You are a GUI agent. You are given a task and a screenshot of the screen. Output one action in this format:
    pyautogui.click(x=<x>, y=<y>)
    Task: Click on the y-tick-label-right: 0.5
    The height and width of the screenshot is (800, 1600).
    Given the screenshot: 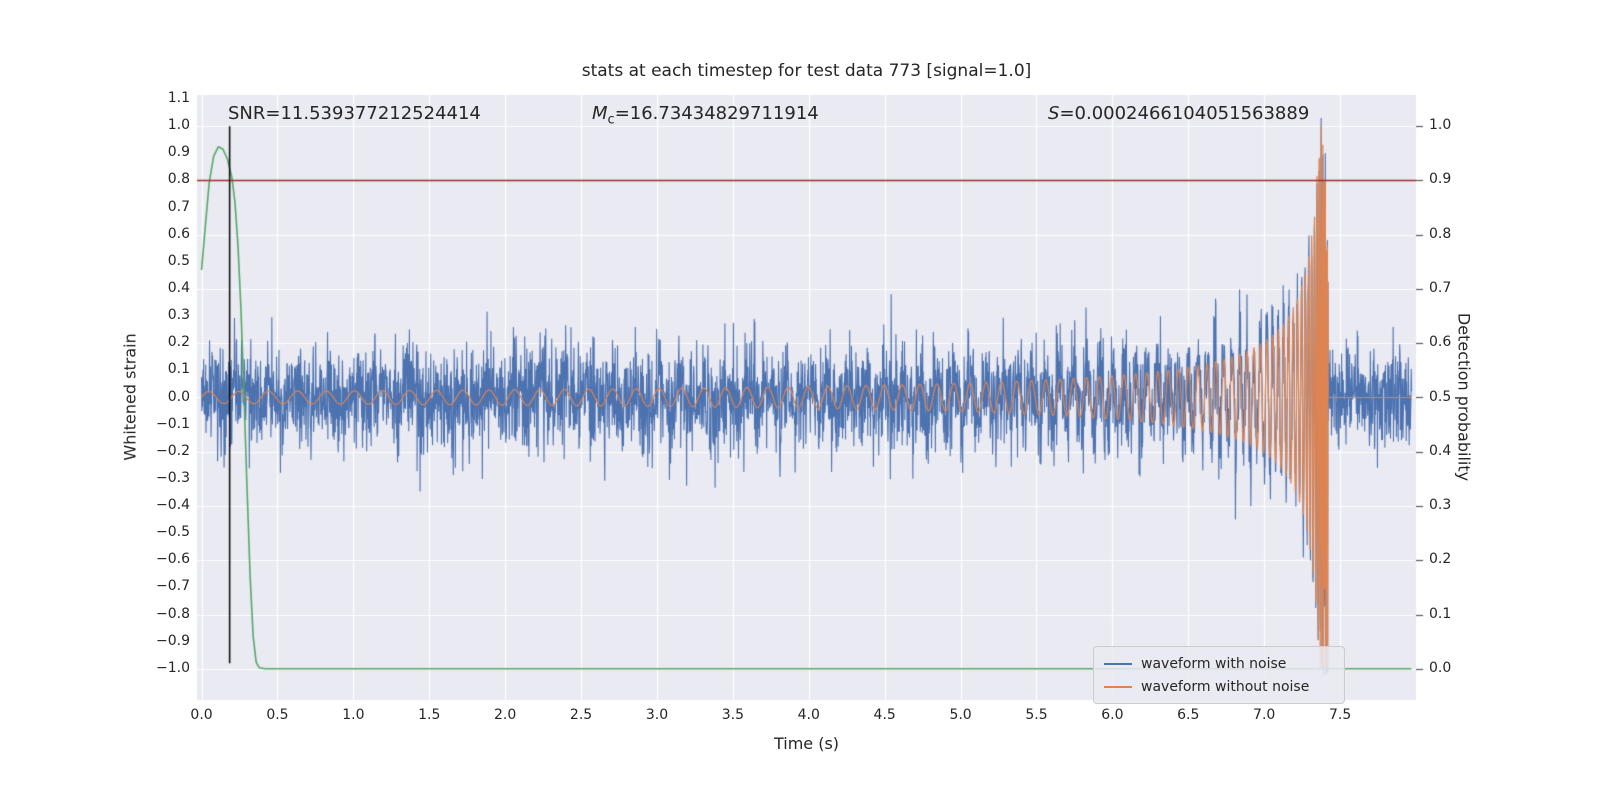 What is the action you would take?
    pyautogui.click(x=1440, y=396)
    